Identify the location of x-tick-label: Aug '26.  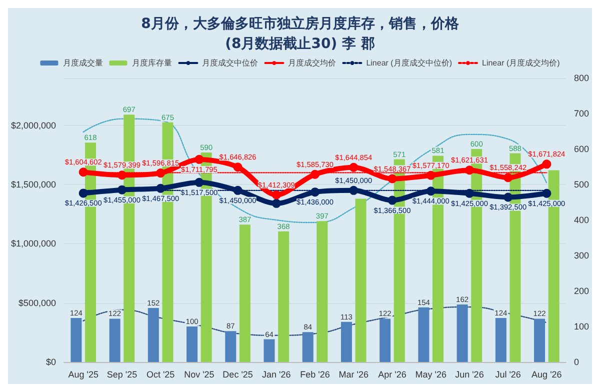
(547, 375).